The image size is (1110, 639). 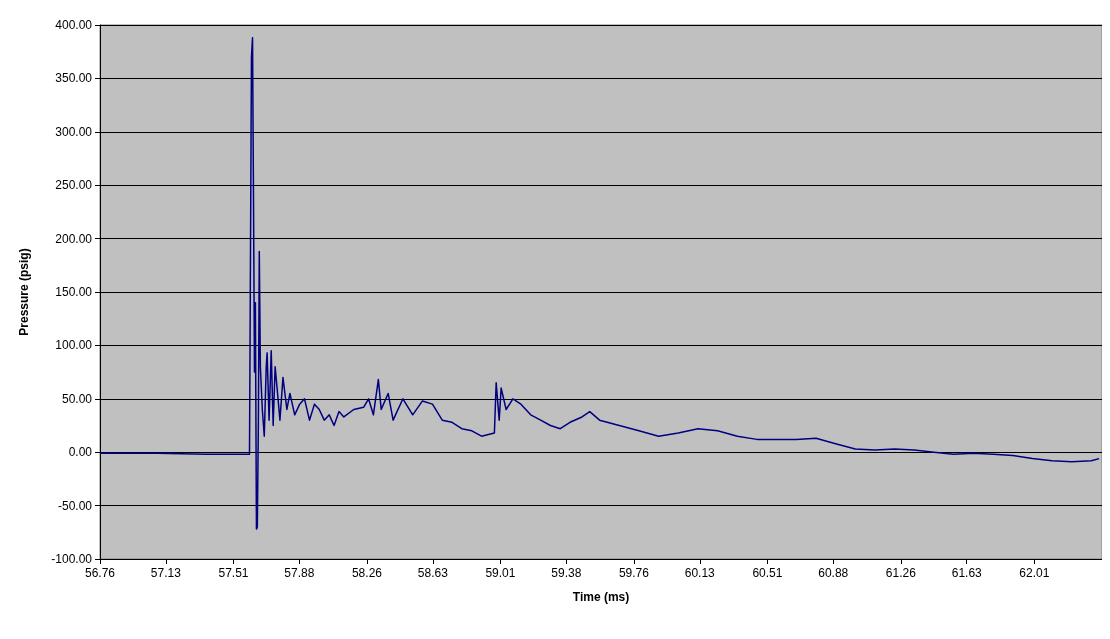 What do you see at coordinates (24, 292) in the screenshot?
I see `y-axis-title: Pressure (psig)` at bounding box center [24, 292].